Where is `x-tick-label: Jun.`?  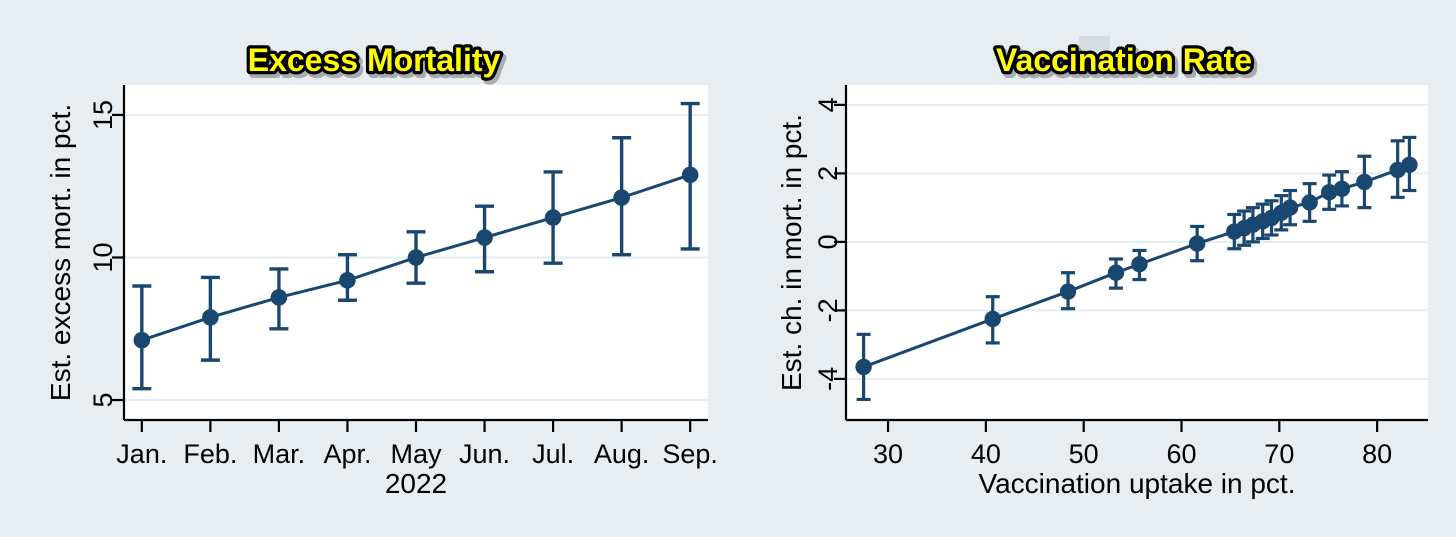 x-tick-label: Jun. is located at coordinates (484, 454).